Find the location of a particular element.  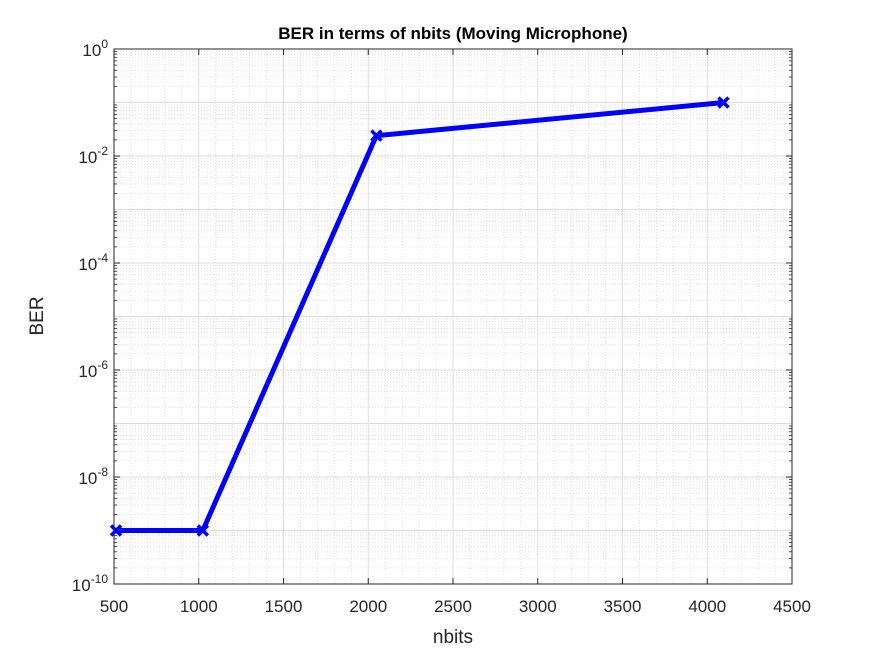

y-tick-label: 10⁻² is located at coordinates (93, 155).